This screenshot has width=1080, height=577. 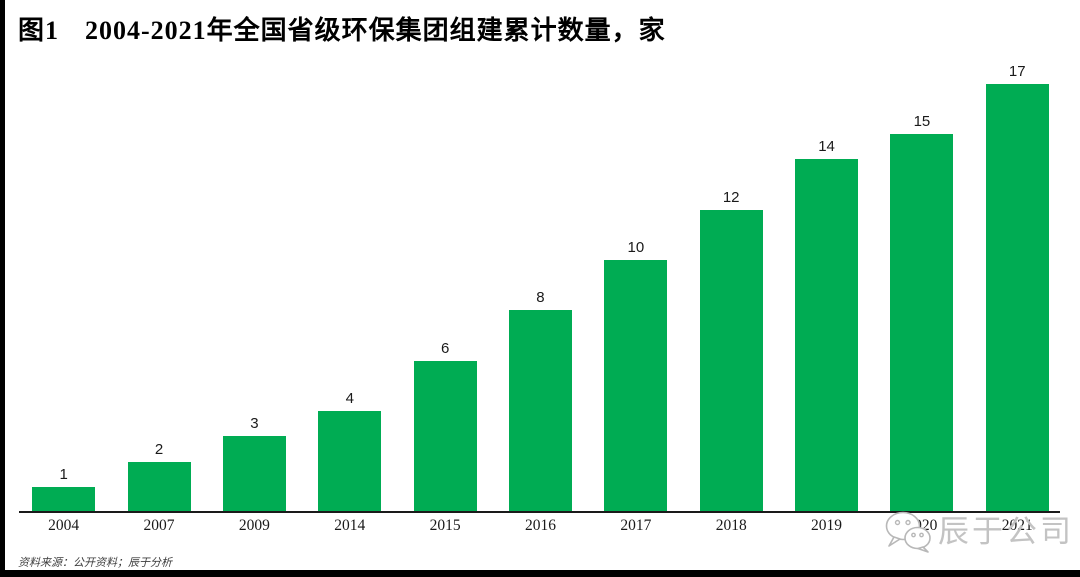 What do you see at coordinates (636, 247) in the screenshot?
I see `bar-value-label: 10` at bounding box center [636, 247].